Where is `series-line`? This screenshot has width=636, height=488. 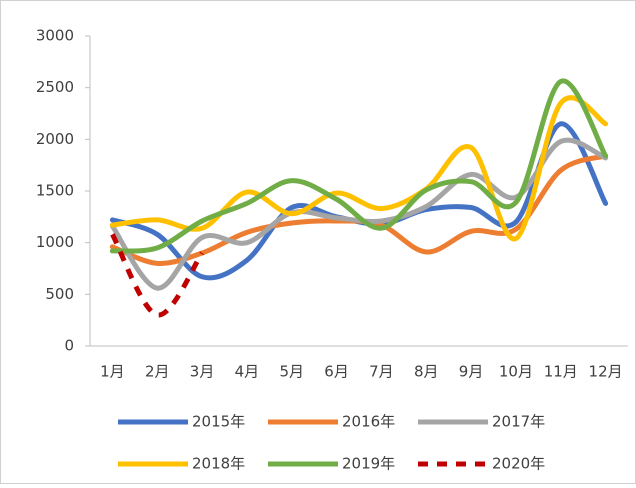 series-line is located at coordinates (157, 275).